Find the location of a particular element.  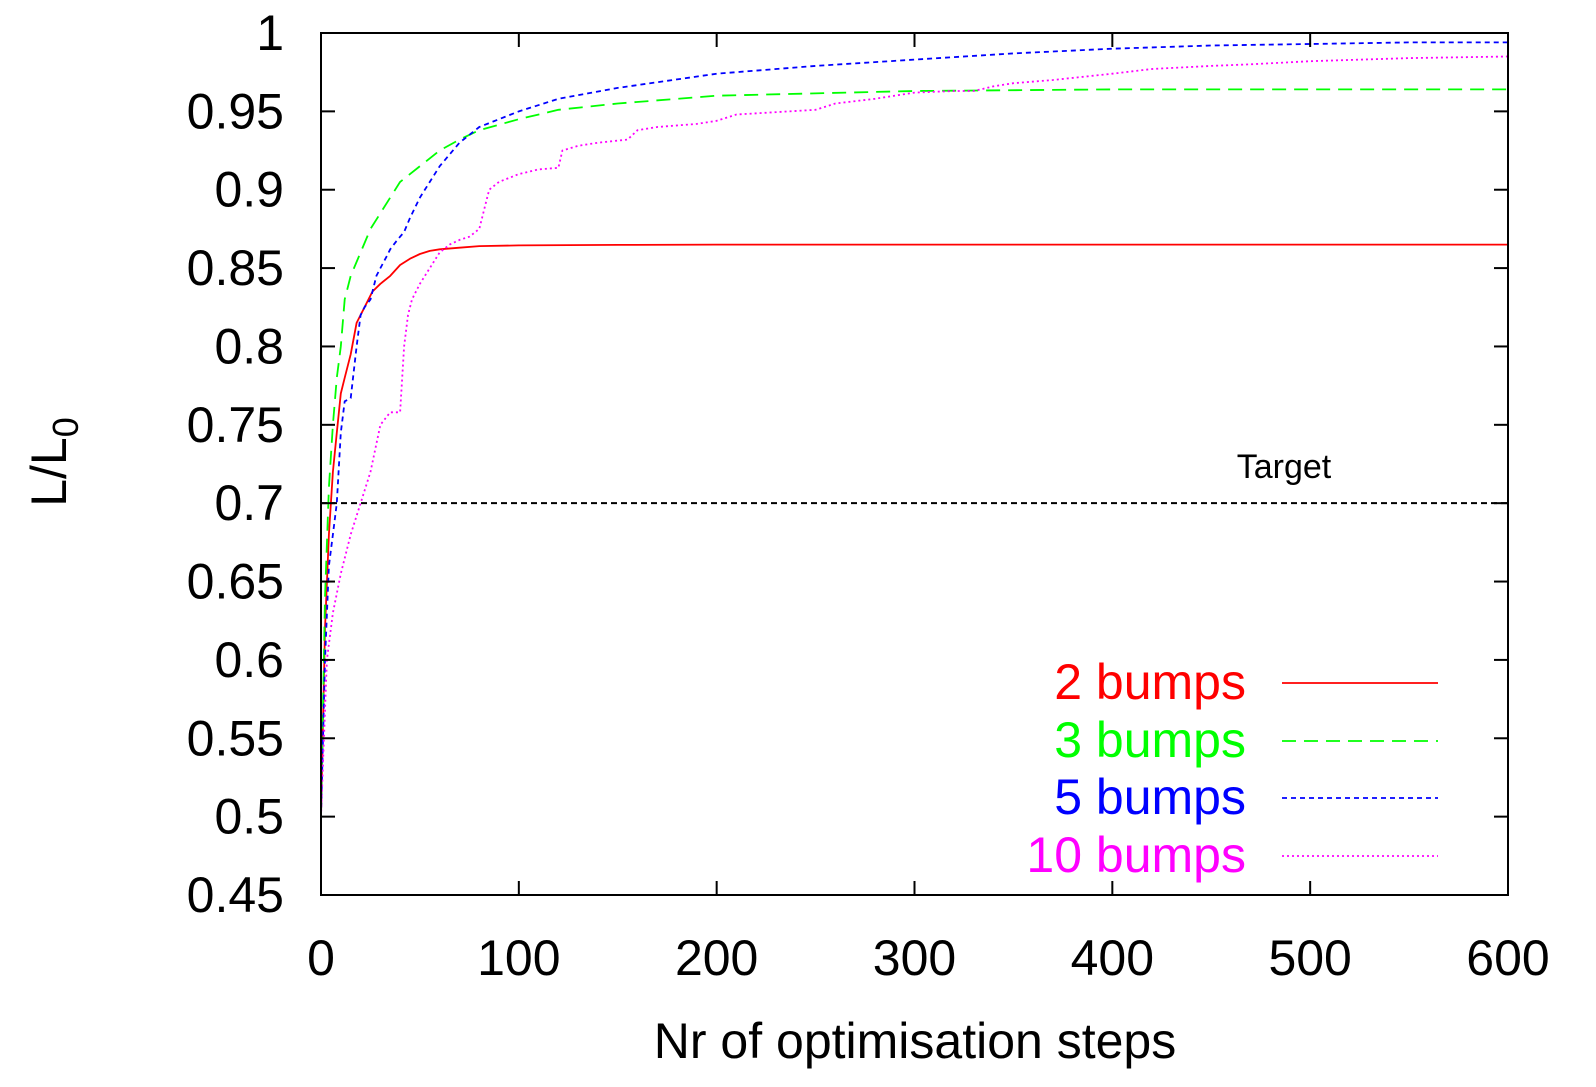

y-tick-label-8: 0.85 is located at coordinates (235, 268).